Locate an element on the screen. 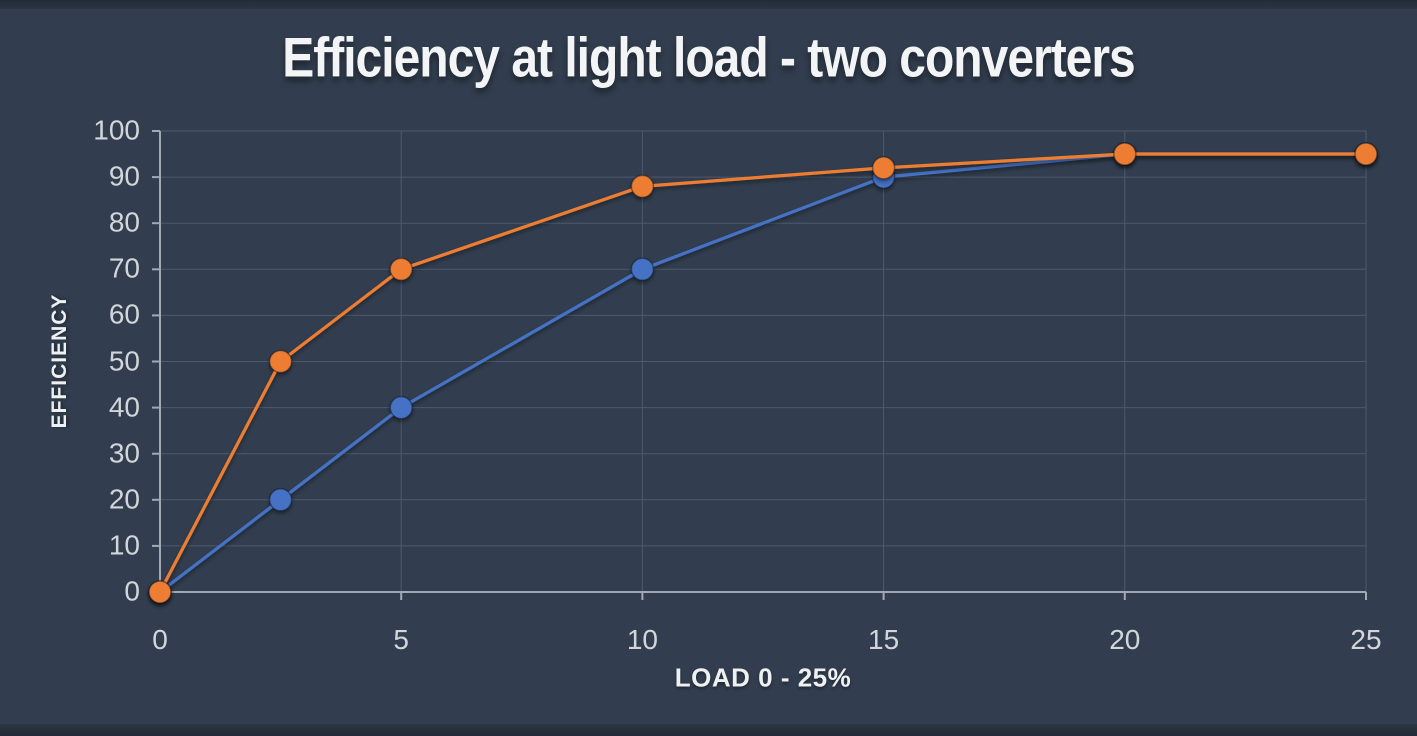  x-tick-label: 0 is located at coordinates (160, 639).